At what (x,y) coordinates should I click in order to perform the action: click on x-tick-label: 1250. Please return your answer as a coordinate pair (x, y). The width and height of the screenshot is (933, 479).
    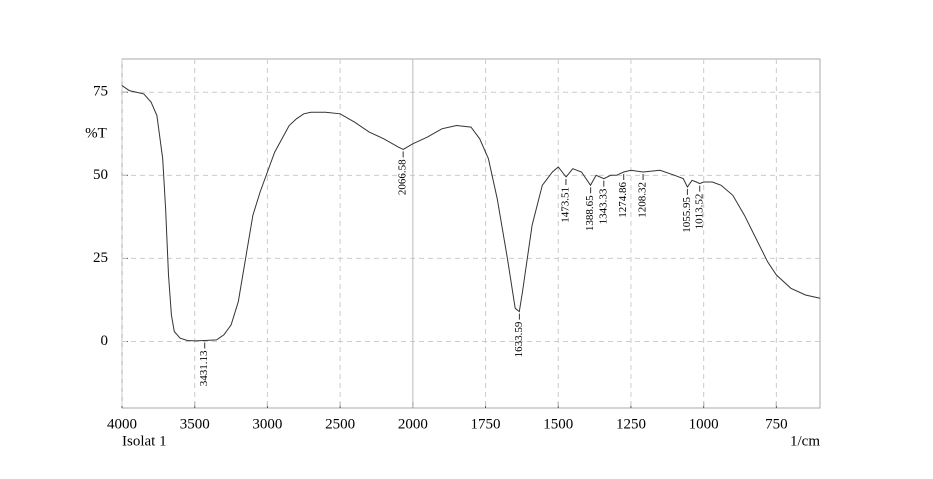
    Looking at the image, I should click on (631, 424).